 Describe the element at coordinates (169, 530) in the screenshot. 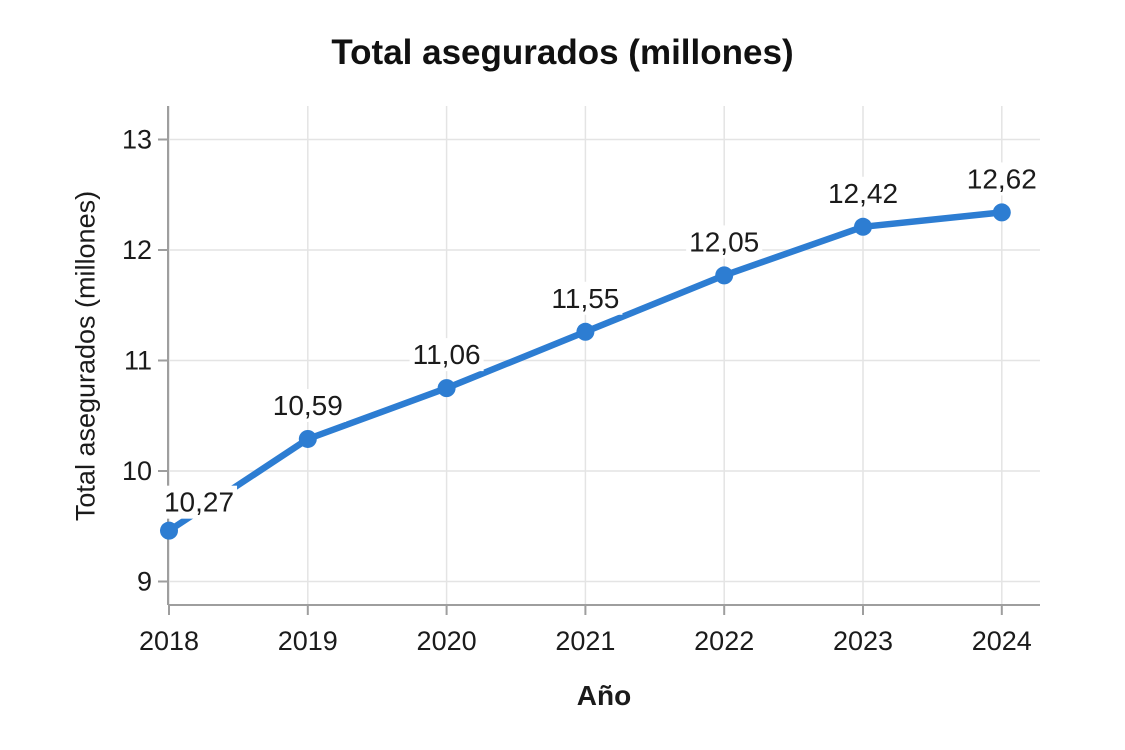

I see `data-point-2018` at that location.